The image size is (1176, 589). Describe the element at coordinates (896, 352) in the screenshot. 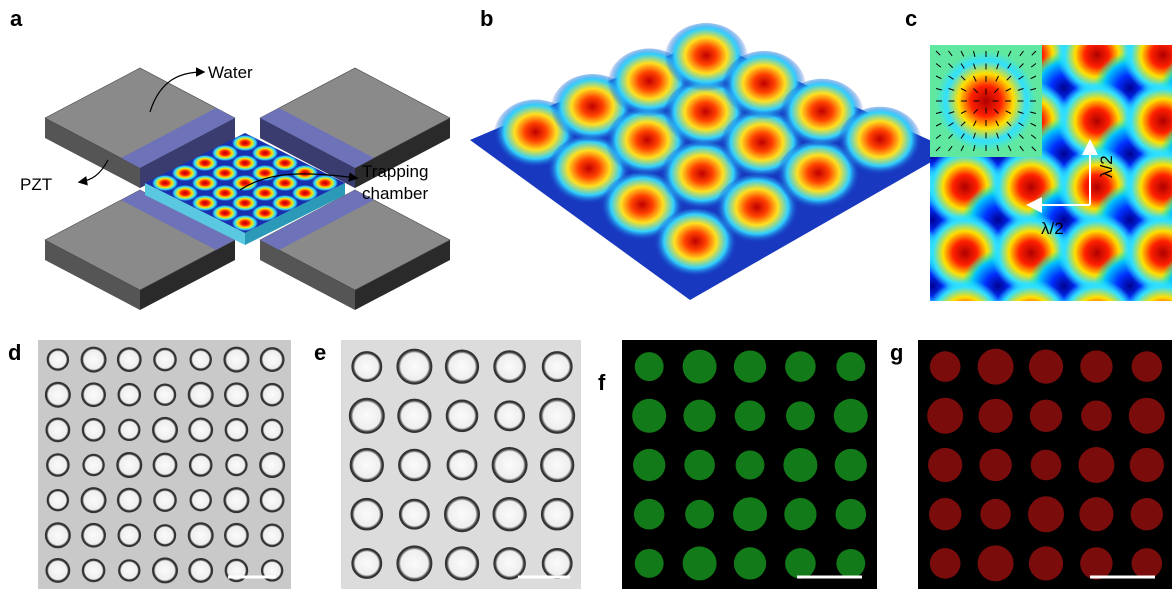

I see `panel-label: g` at that location.